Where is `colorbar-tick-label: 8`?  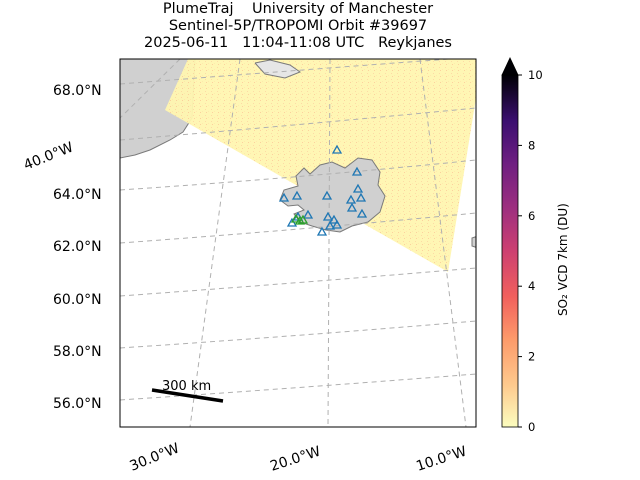 colorbar-tick-label: 8 is located at coordinates (531, 145).